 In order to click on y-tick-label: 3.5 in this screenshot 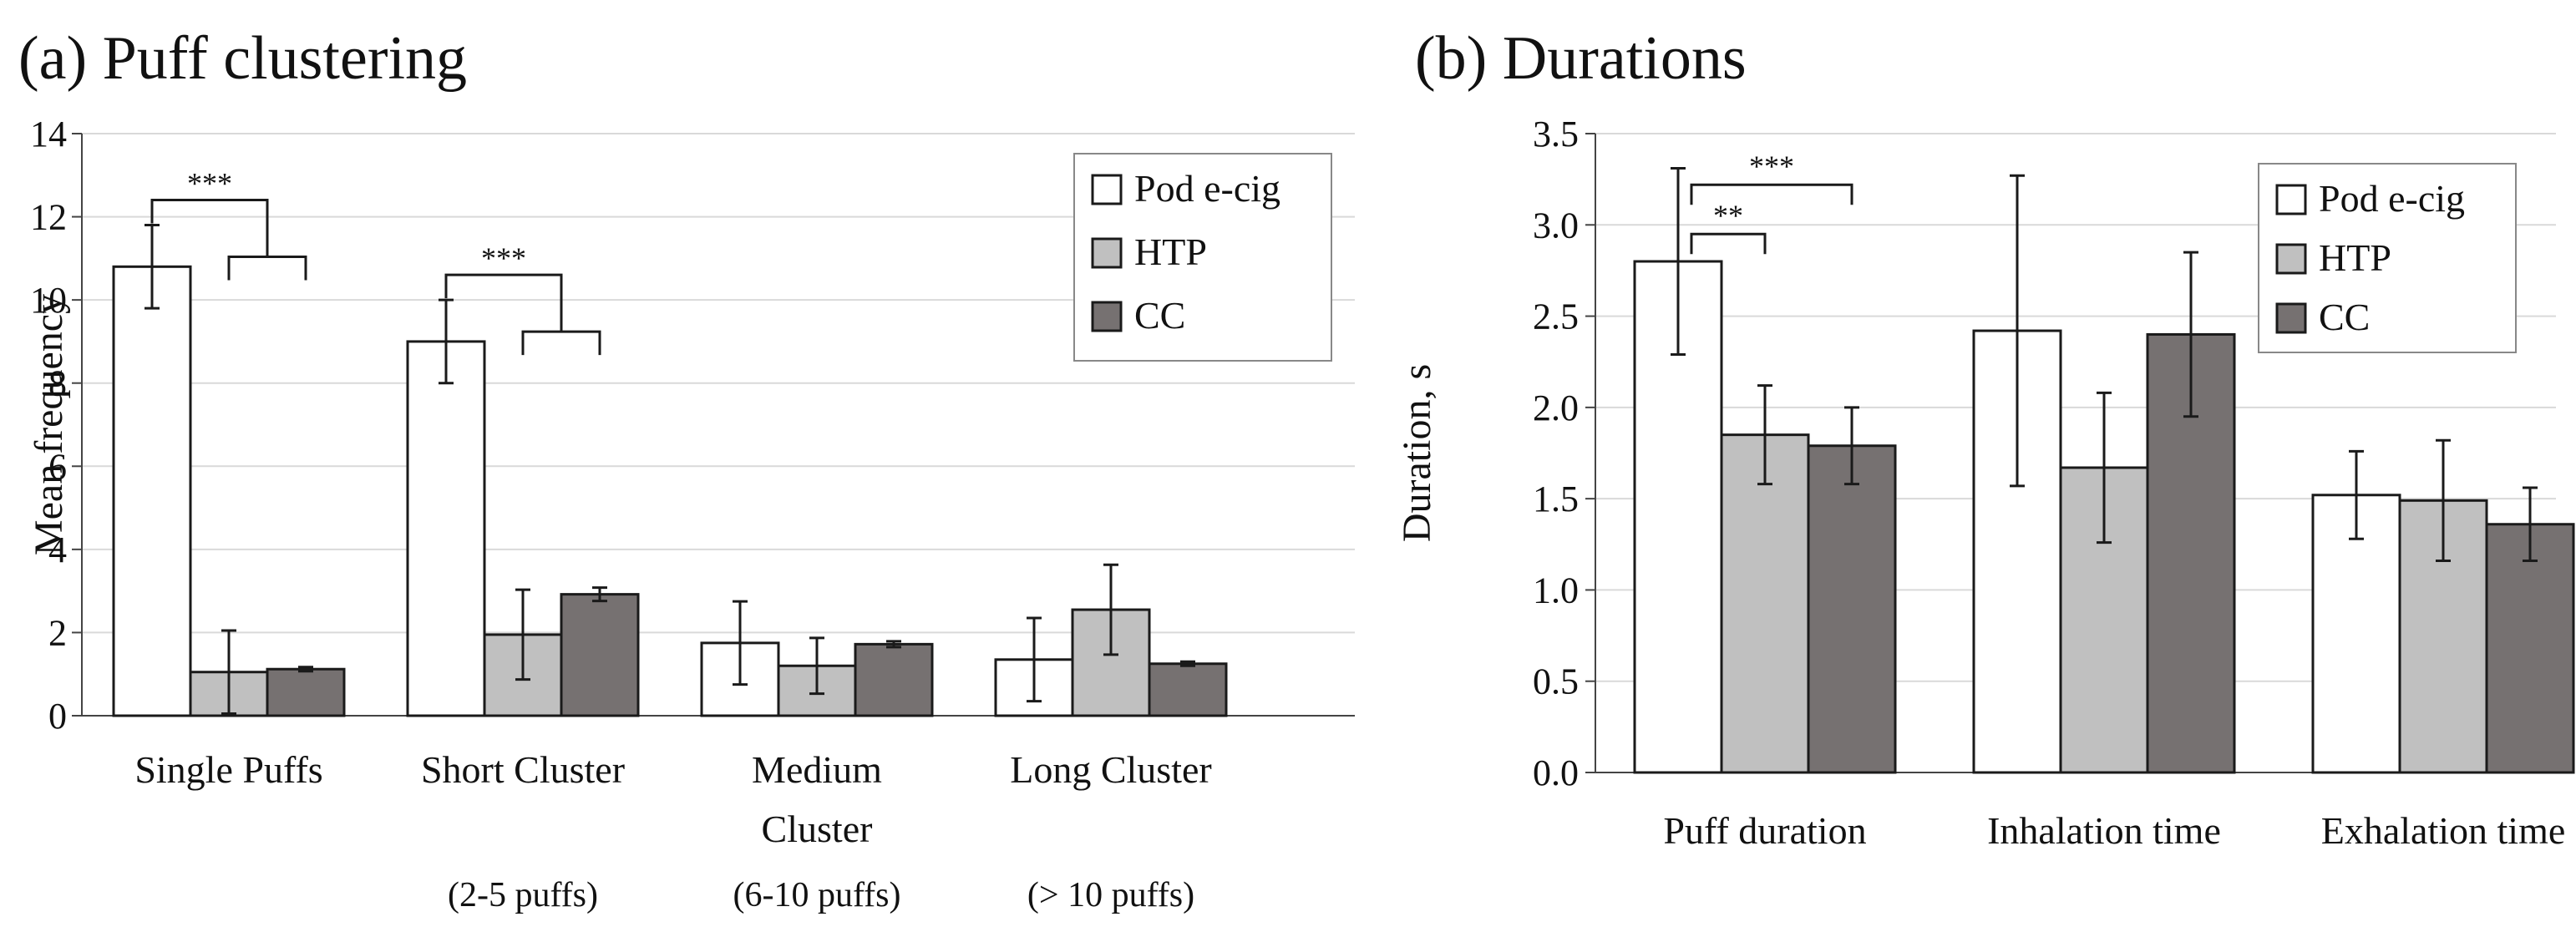, I will do `click(1556, 134)`.